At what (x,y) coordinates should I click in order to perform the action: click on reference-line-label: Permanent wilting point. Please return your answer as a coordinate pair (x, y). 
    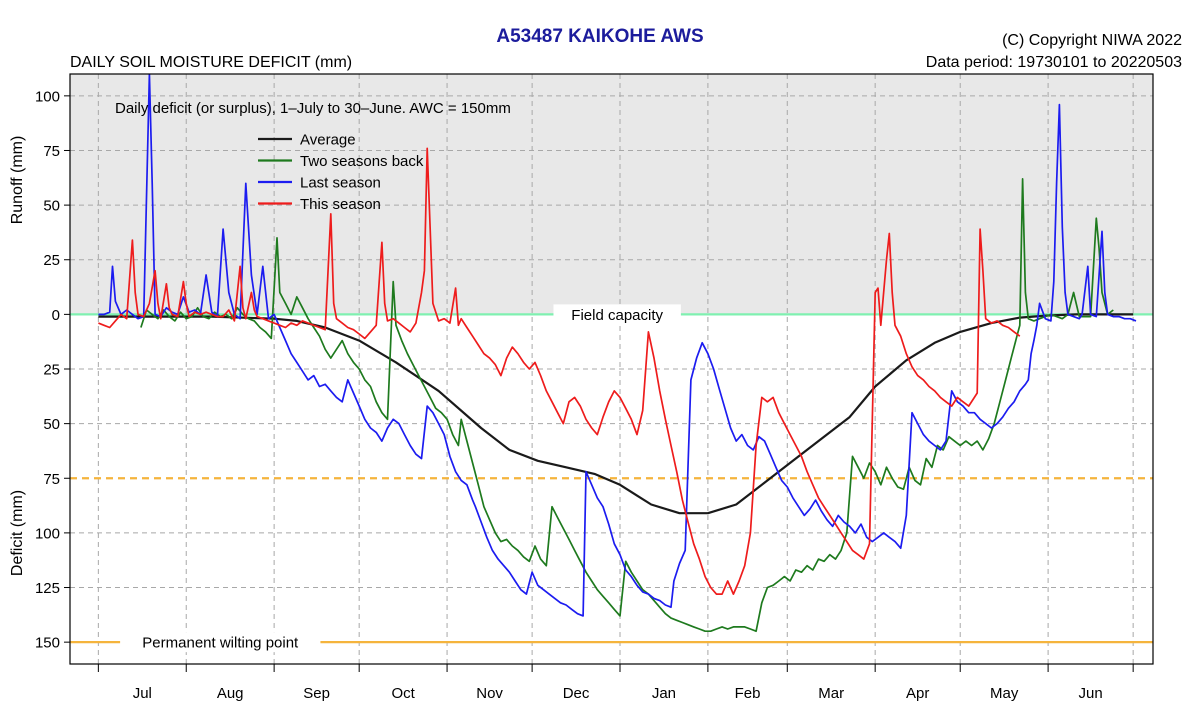
    Looking at the image, I should click on (220, 643).